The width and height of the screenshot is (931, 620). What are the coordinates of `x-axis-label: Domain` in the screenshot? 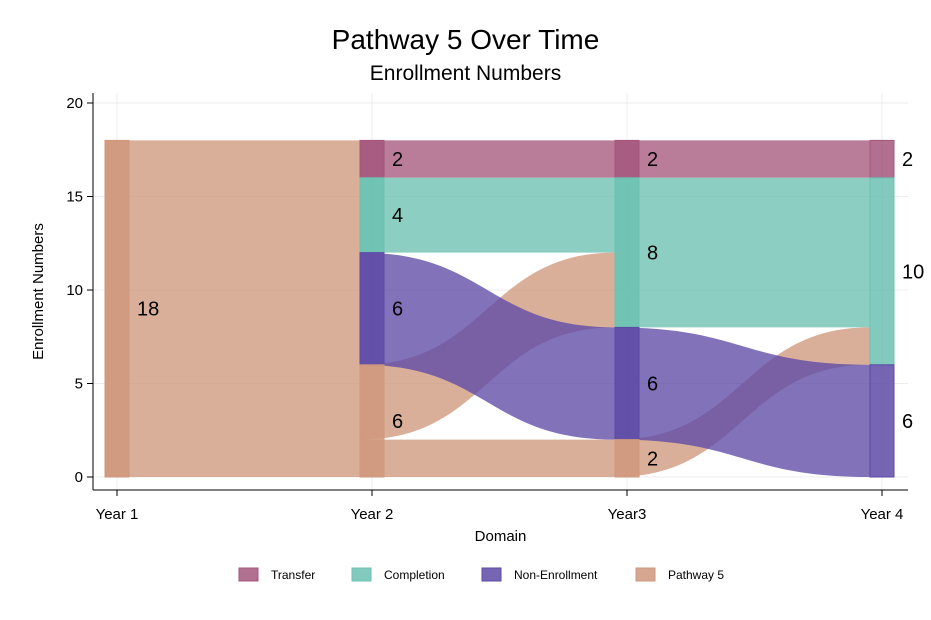 It's located at (501, 536).